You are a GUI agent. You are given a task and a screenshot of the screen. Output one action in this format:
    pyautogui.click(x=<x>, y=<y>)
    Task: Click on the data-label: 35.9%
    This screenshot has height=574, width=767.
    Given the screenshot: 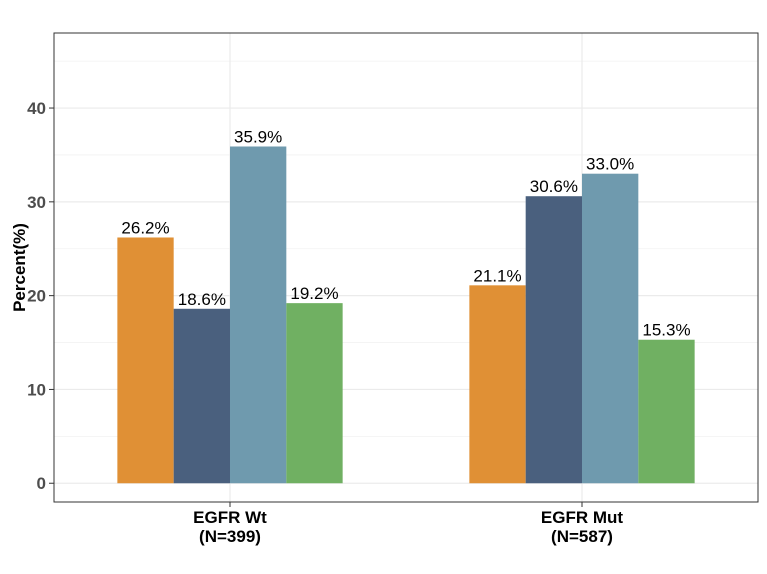 What is the action you would take?
    pyautogui.click(x=258, y=136)
    